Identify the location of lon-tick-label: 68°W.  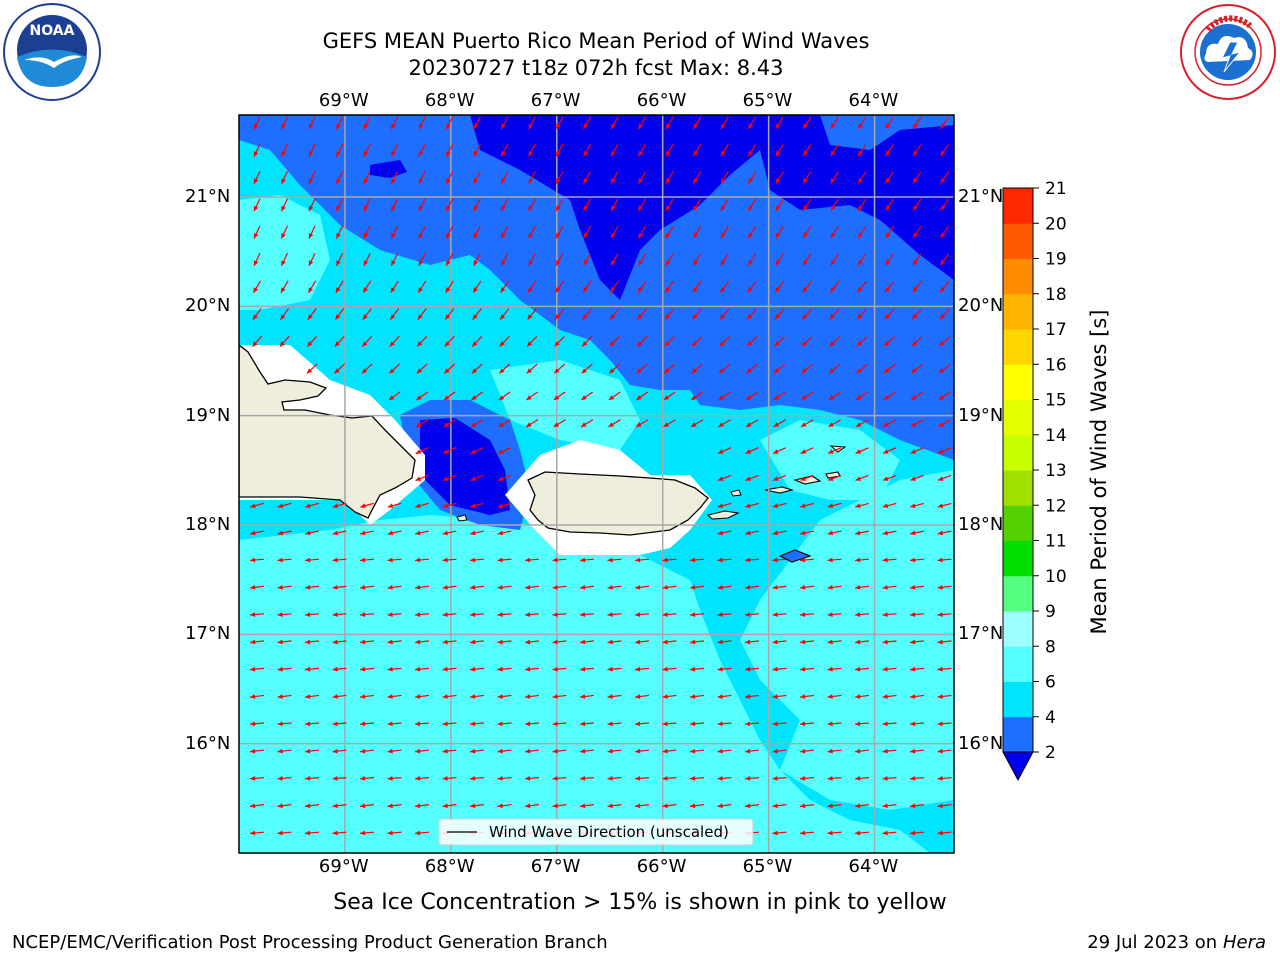
(449, 866).